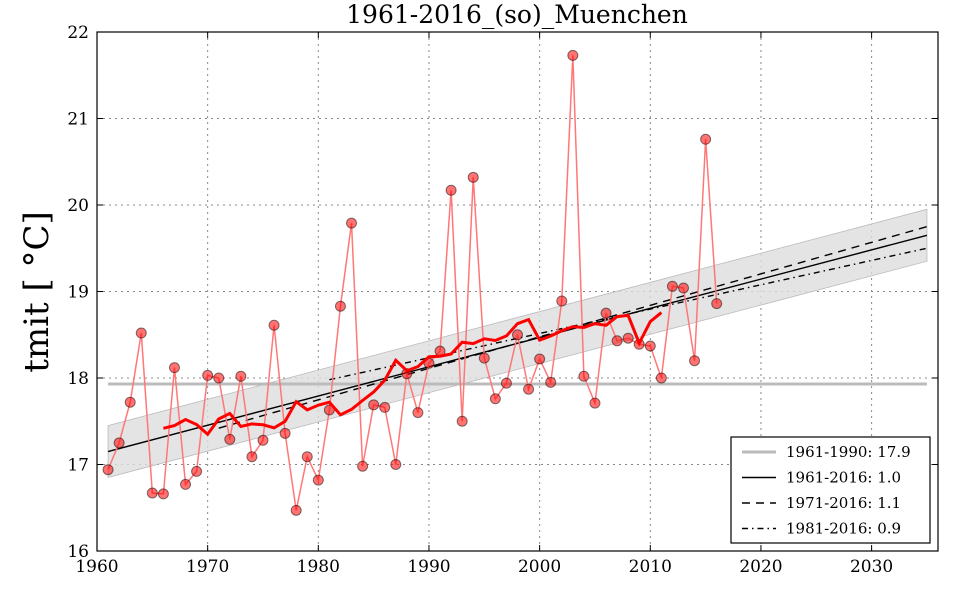  I want to click on legend-label: 1971-2016: 1.1, so click(843, 503).